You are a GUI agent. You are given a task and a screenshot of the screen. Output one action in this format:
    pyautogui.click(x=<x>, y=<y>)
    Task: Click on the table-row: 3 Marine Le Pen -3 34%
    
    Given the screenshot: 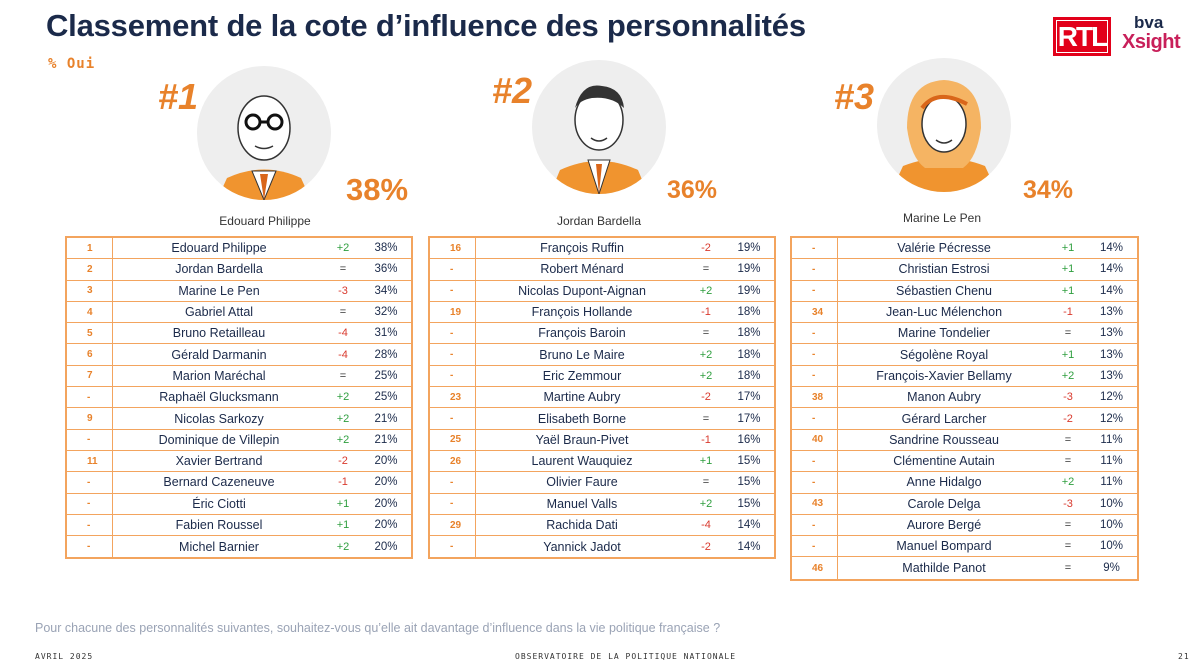 What is the action you would take?
    pyautogui.click(x=239, y=291)
    